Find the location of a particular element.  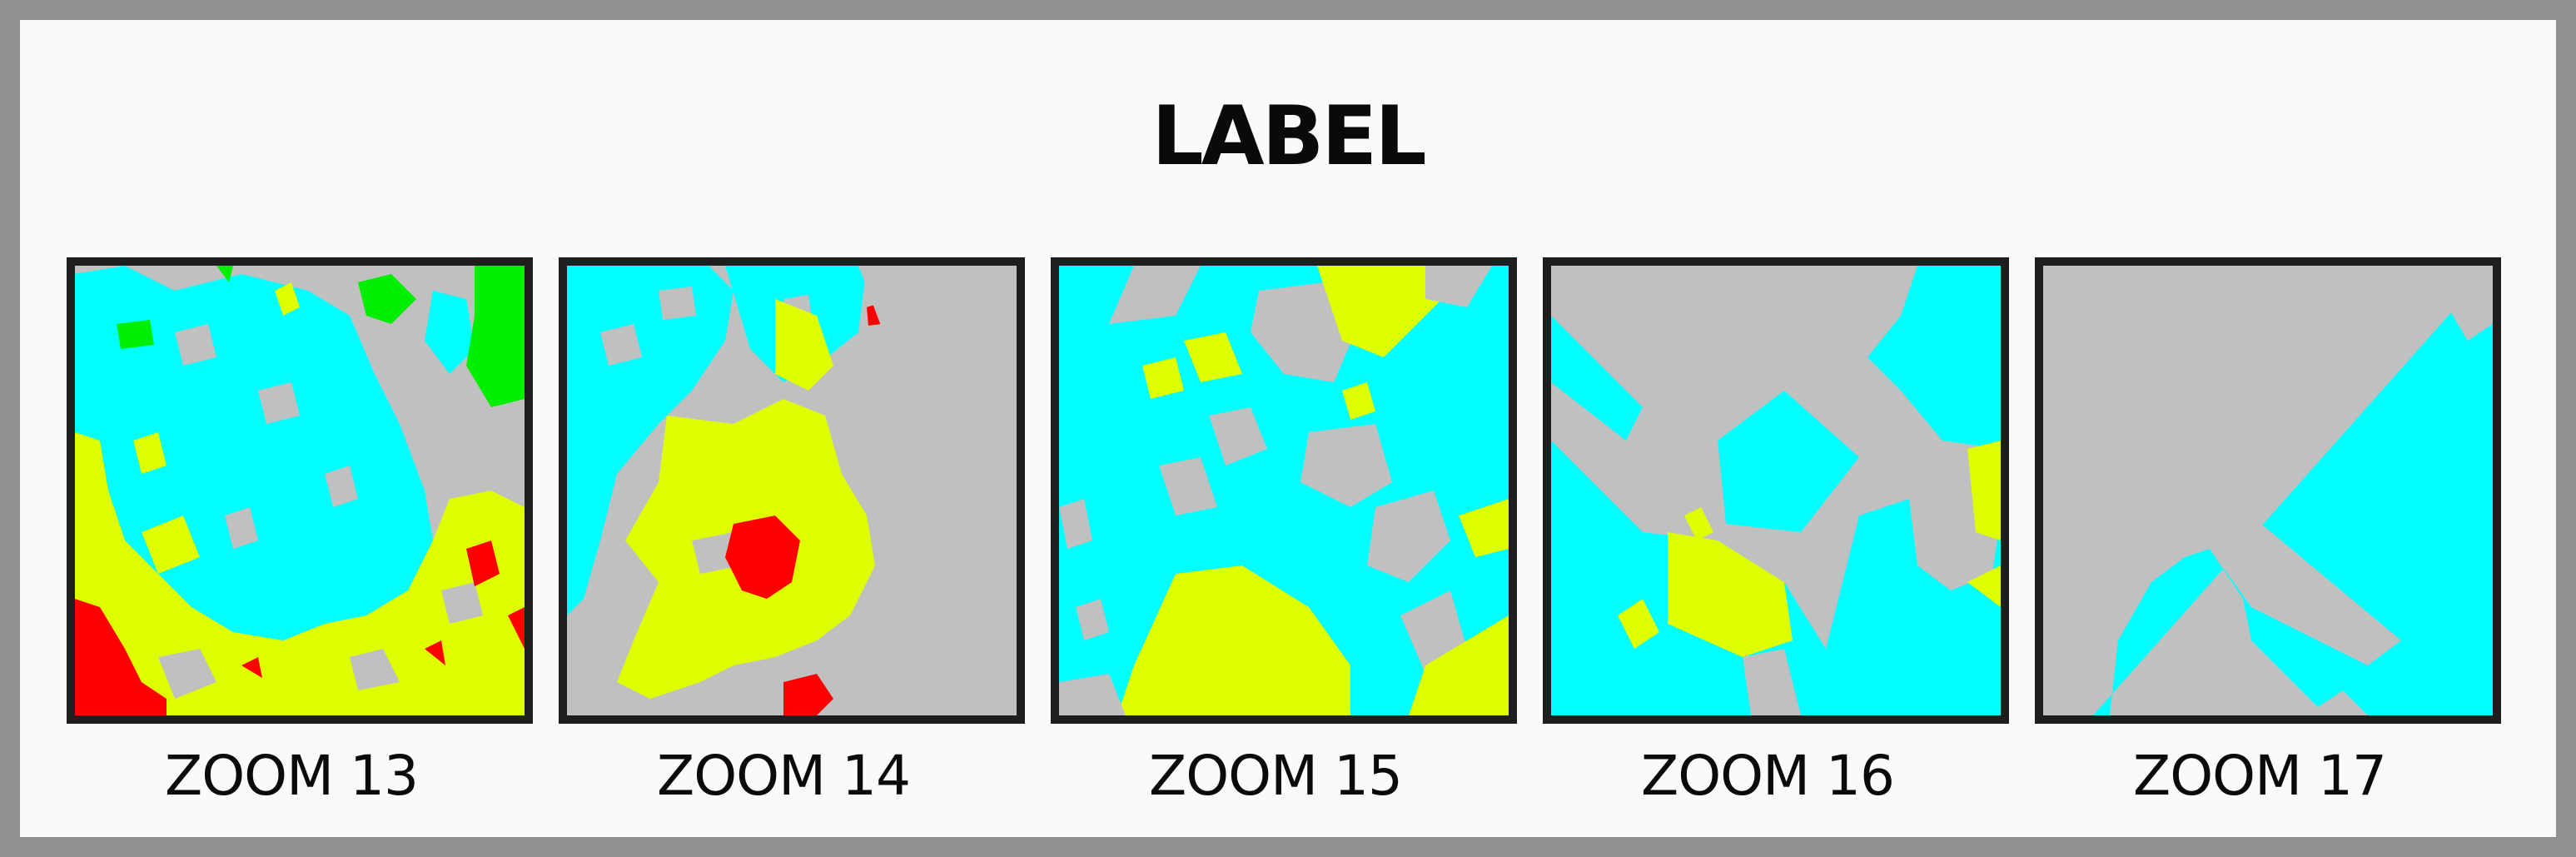

zoom-13-map is located at coordinates (300, 490).